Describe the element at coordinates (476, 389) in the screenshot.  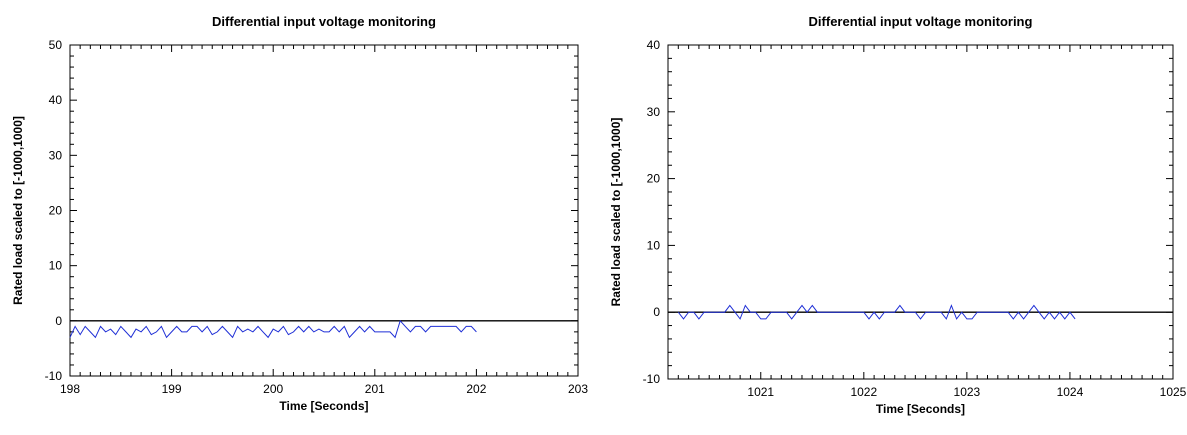
I see `x-tick-label: 202` at that location.